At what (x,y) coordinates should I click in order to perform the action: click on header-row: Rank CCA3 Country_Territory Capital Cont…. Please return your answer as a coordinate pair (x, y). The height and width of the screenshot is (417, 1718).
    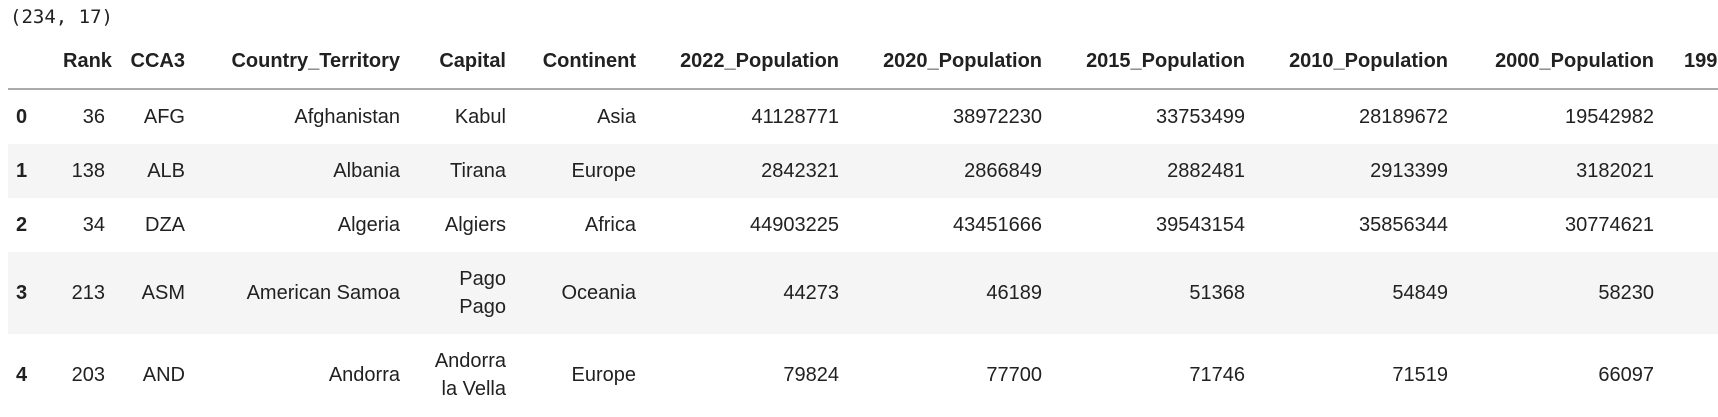
    Looking at the image, I should click on (863, 62).